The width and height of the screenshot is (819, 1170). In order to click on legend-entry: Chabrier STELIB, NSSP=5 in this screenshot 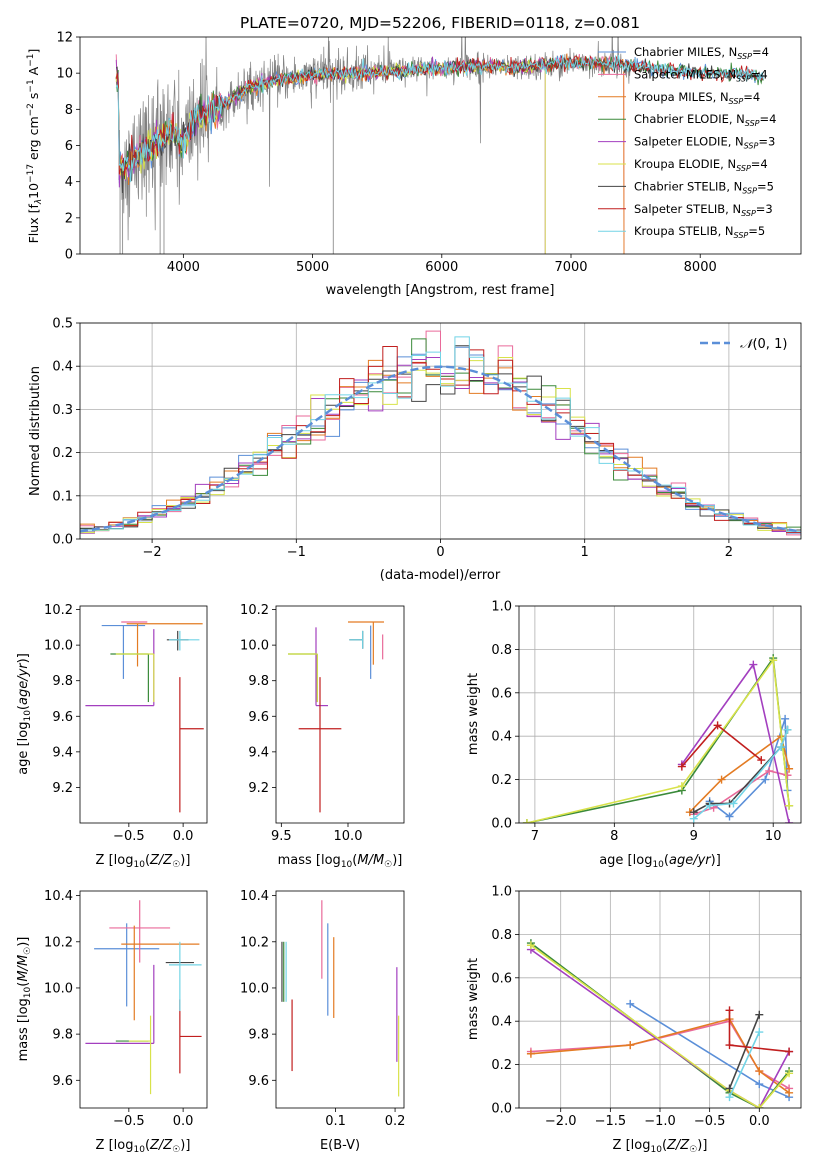, I will do `click(704, 187)`.